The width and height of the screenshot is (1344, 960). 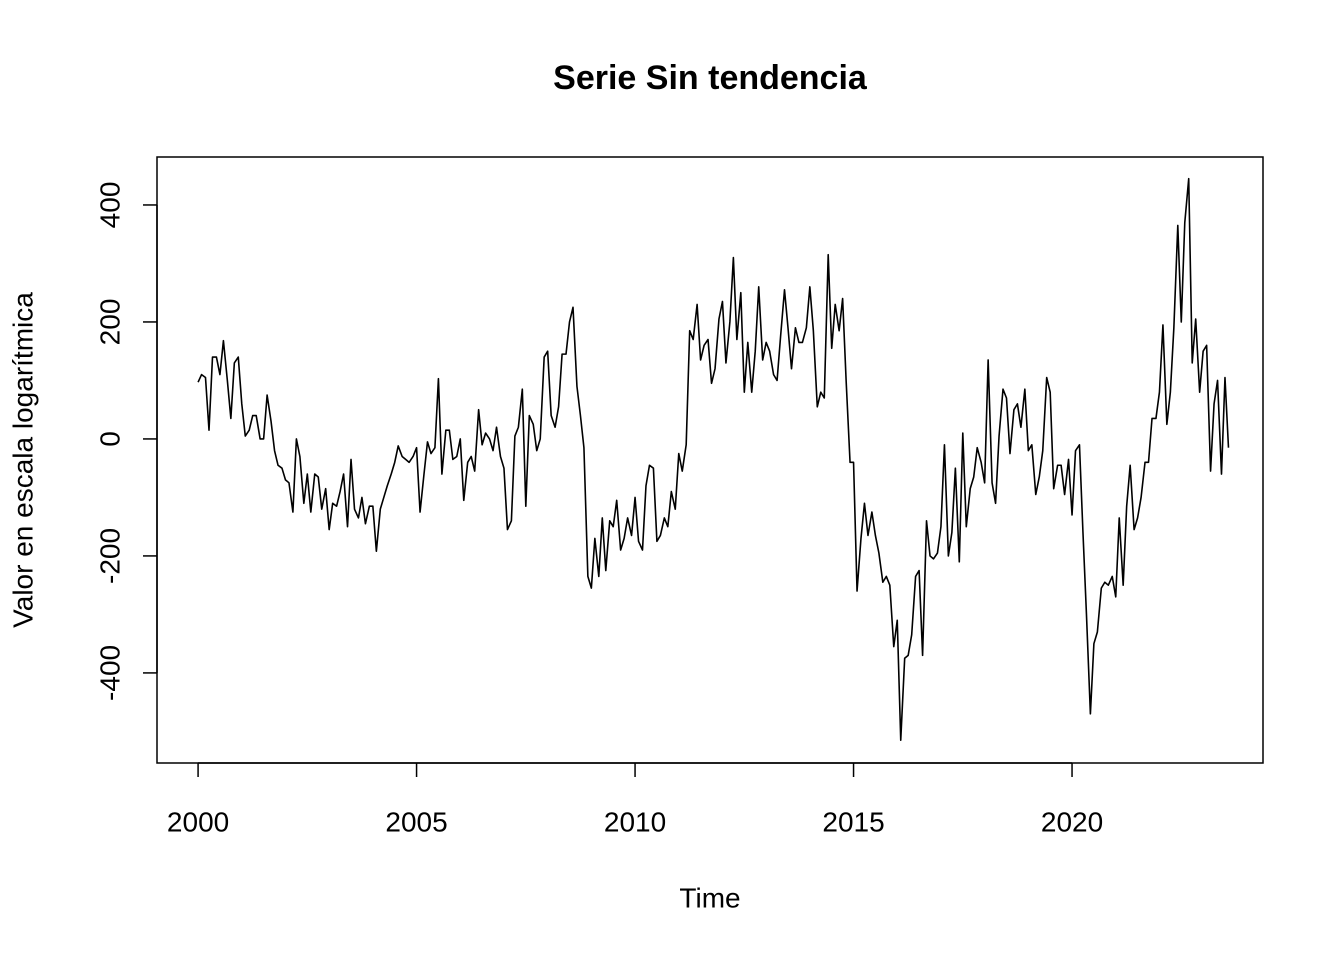 I want to click on x-tick-label: 2010, so click(x=635, y=821).